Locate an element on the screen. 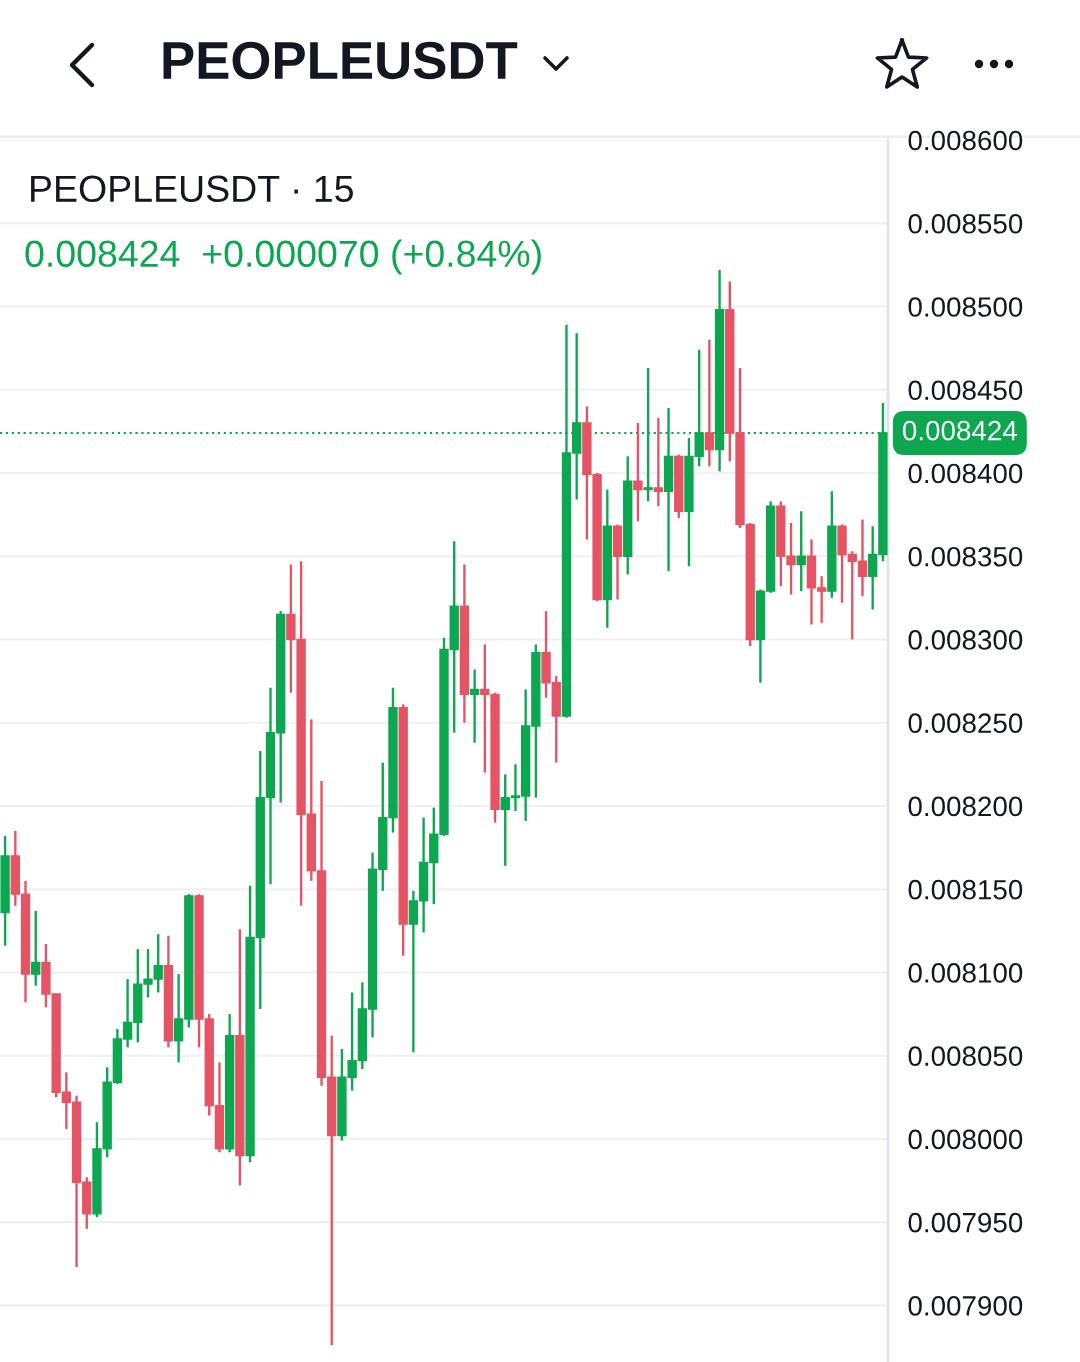 Image resolution: width=1080 pixels, height=1362 pixels. y-tick-label: 0.008600 is located at coordinates (965, 140).